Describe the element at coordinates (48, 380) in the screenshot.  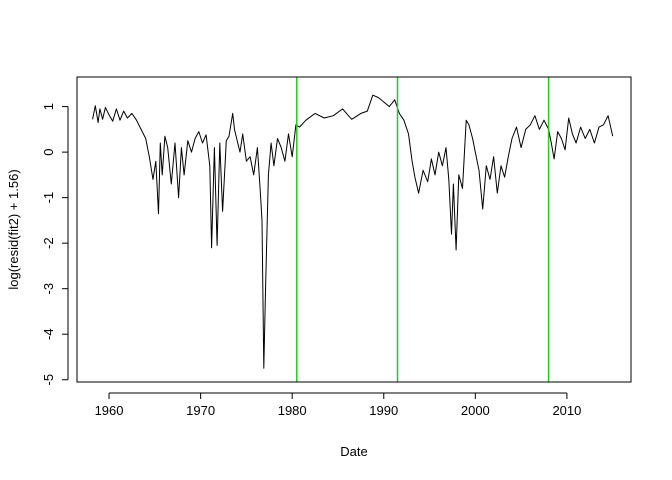
I see `y-tick-label: -5` at that location.